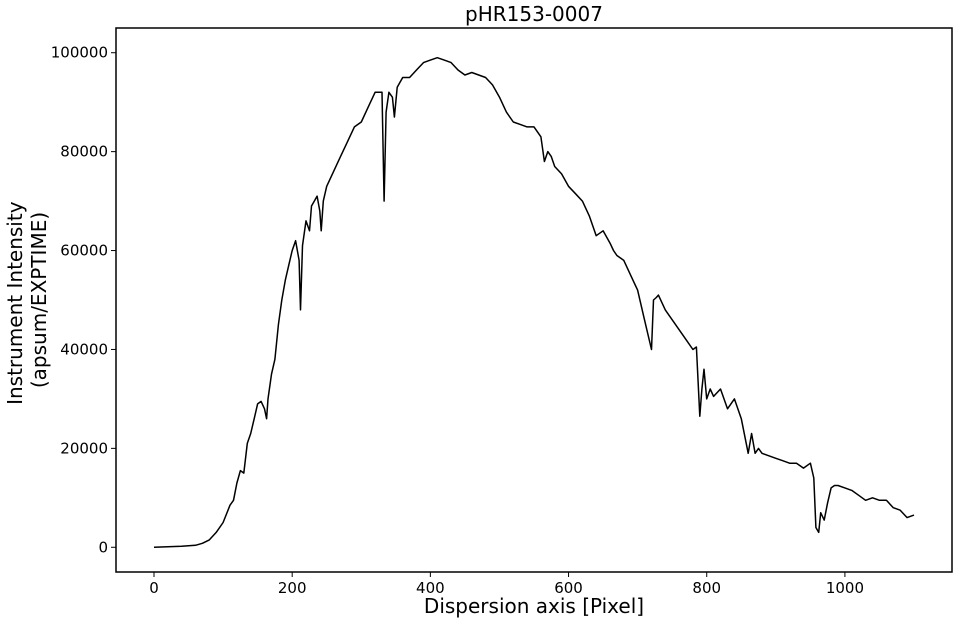 Image resolution: width=960 pixels, height=624 pixels. I want to click on y-axis: 0 20000 40000 60000 80000 100000, so click(83, 300).